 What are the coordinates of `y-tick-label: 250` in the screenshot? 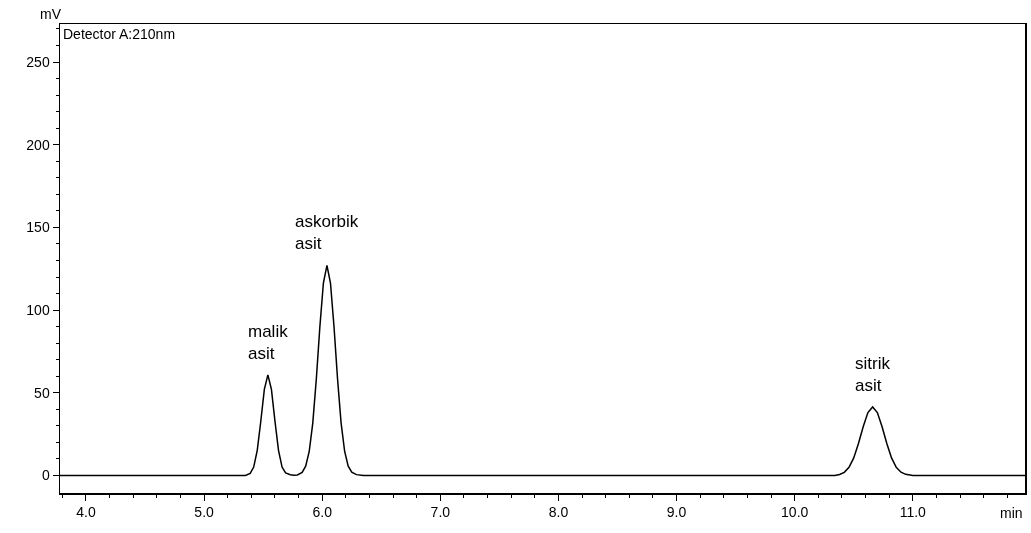 It's located at (38, 61).